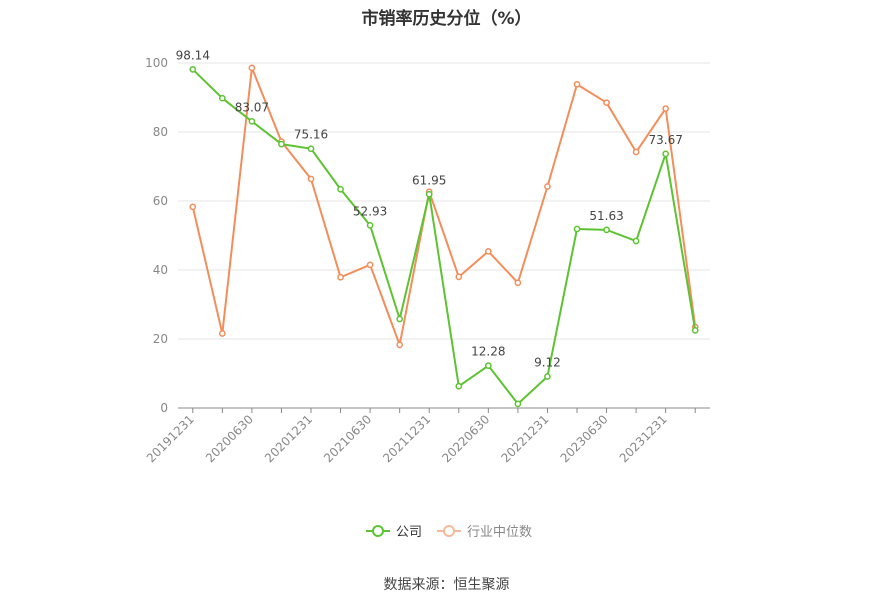  What do you see at coordinates (665, 140) in the screenshot?
I see `data-label: 73.67` at bounding box center [665, 140].